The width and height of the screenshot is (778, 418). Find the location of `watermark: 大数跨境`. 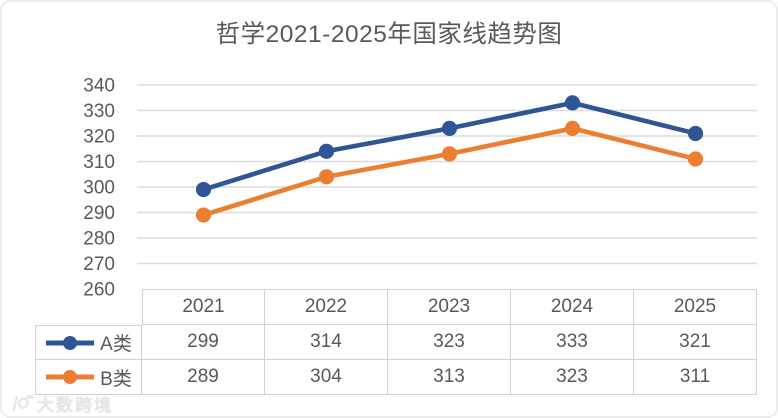

watermark: 大数跨境 is located at coordinates (61, 403).